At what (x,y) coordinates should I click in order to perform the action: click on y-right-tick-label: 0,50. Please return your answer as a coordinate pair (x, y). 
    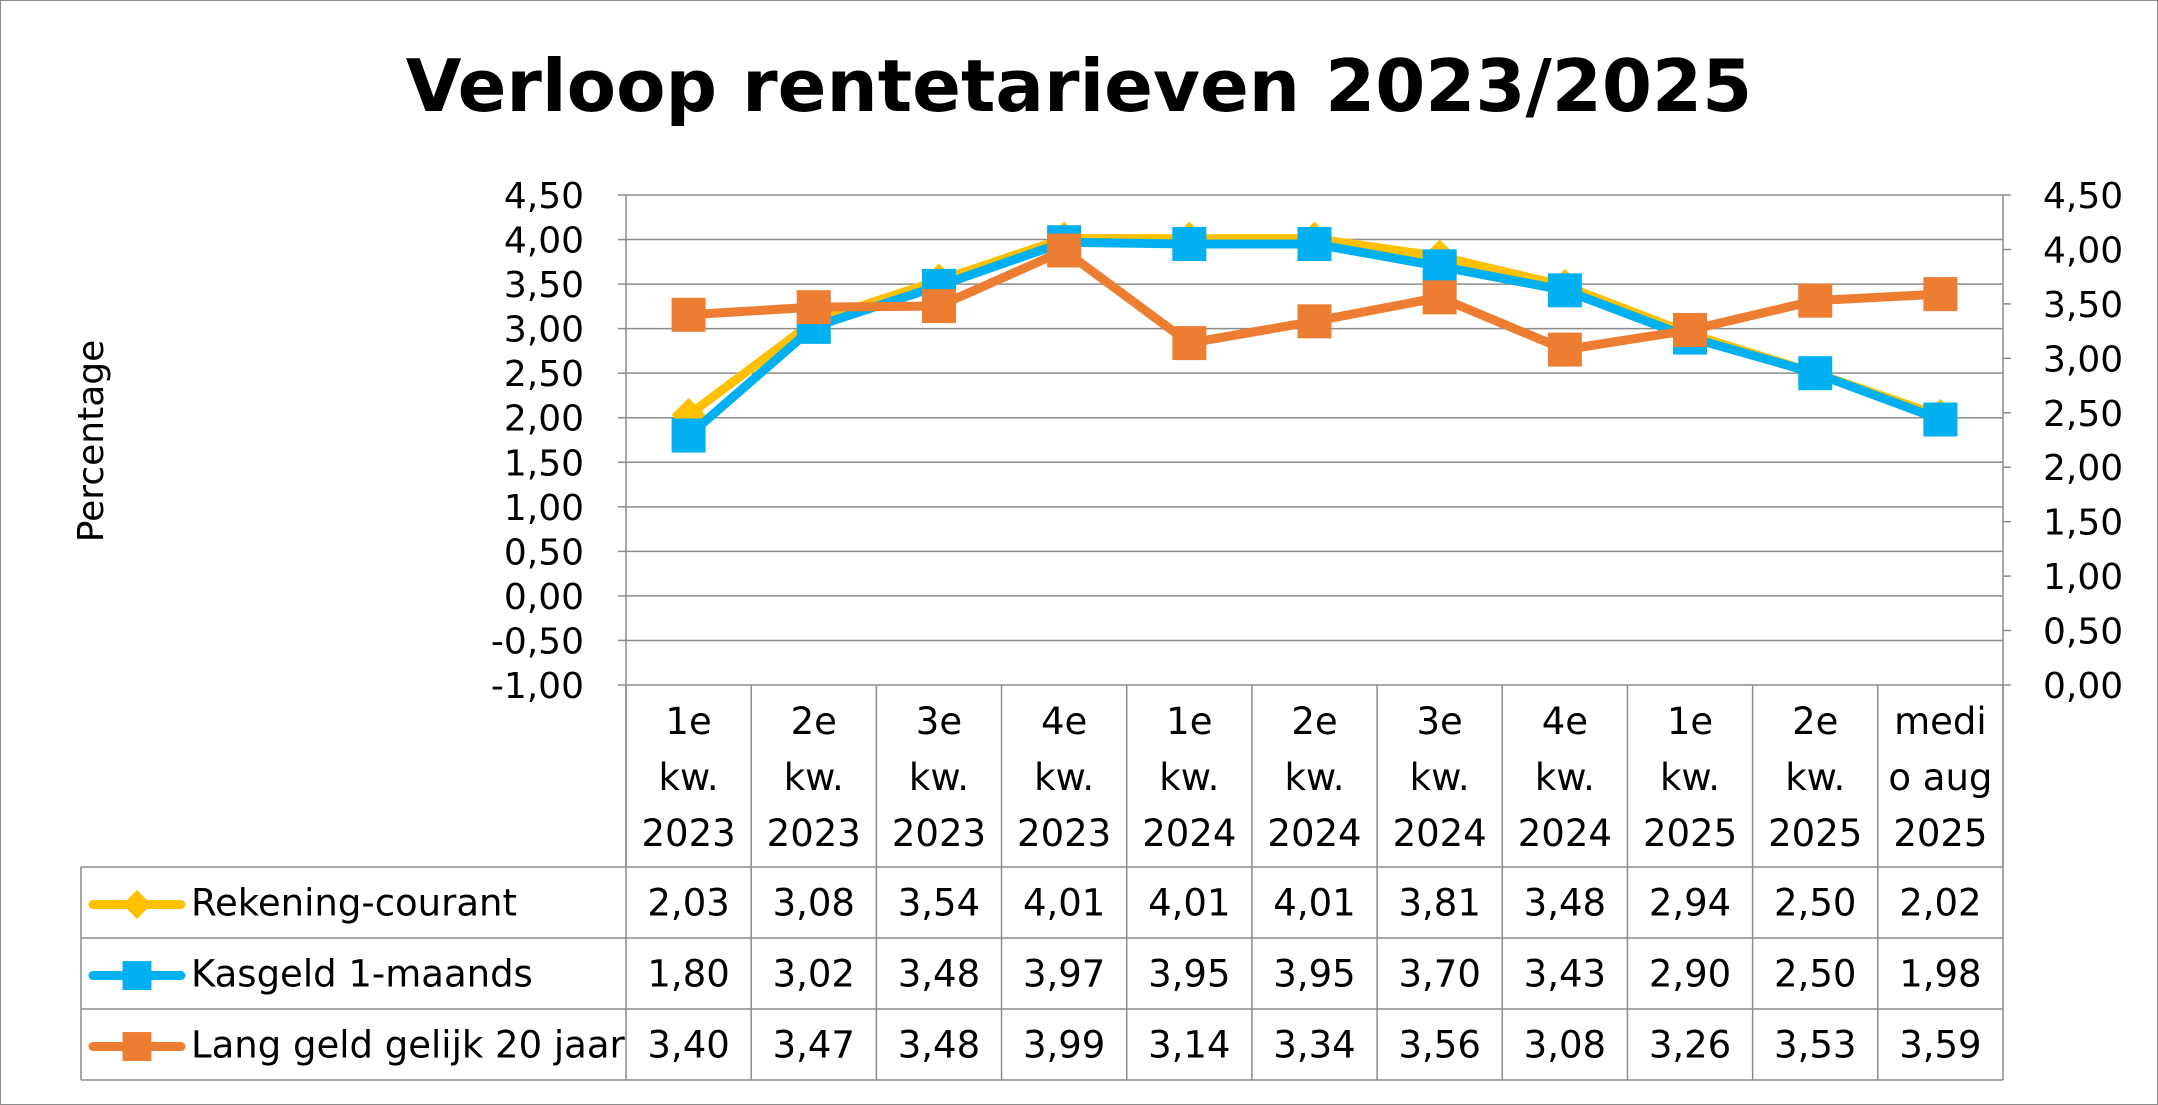
    Looking at the image, I should click on (2083, 632).